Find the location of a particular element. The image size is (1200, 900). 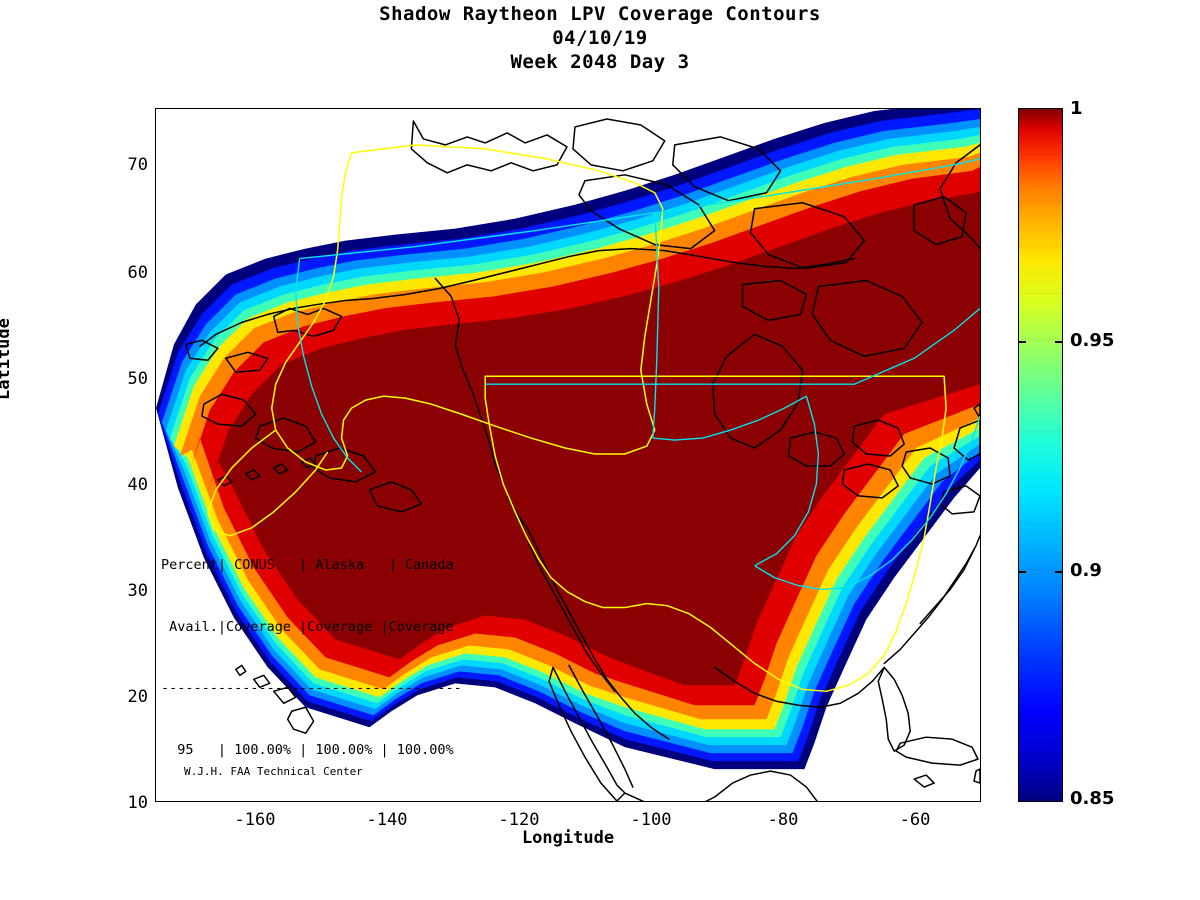

colorbar-label-085: 0.85 is located at coordinates (1092, 798).